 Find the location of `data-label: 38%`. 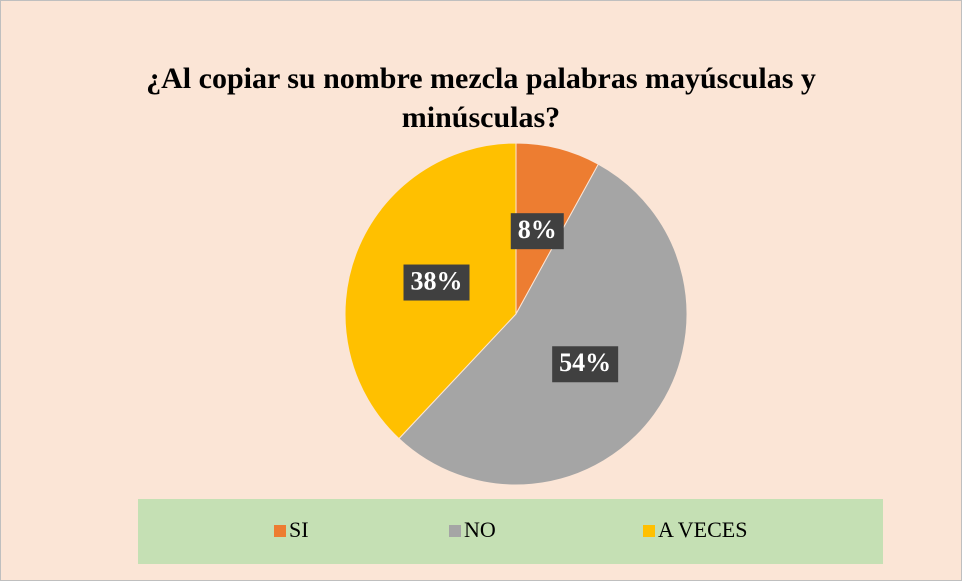

data-label: 38% is located at coordinates (436, 282).